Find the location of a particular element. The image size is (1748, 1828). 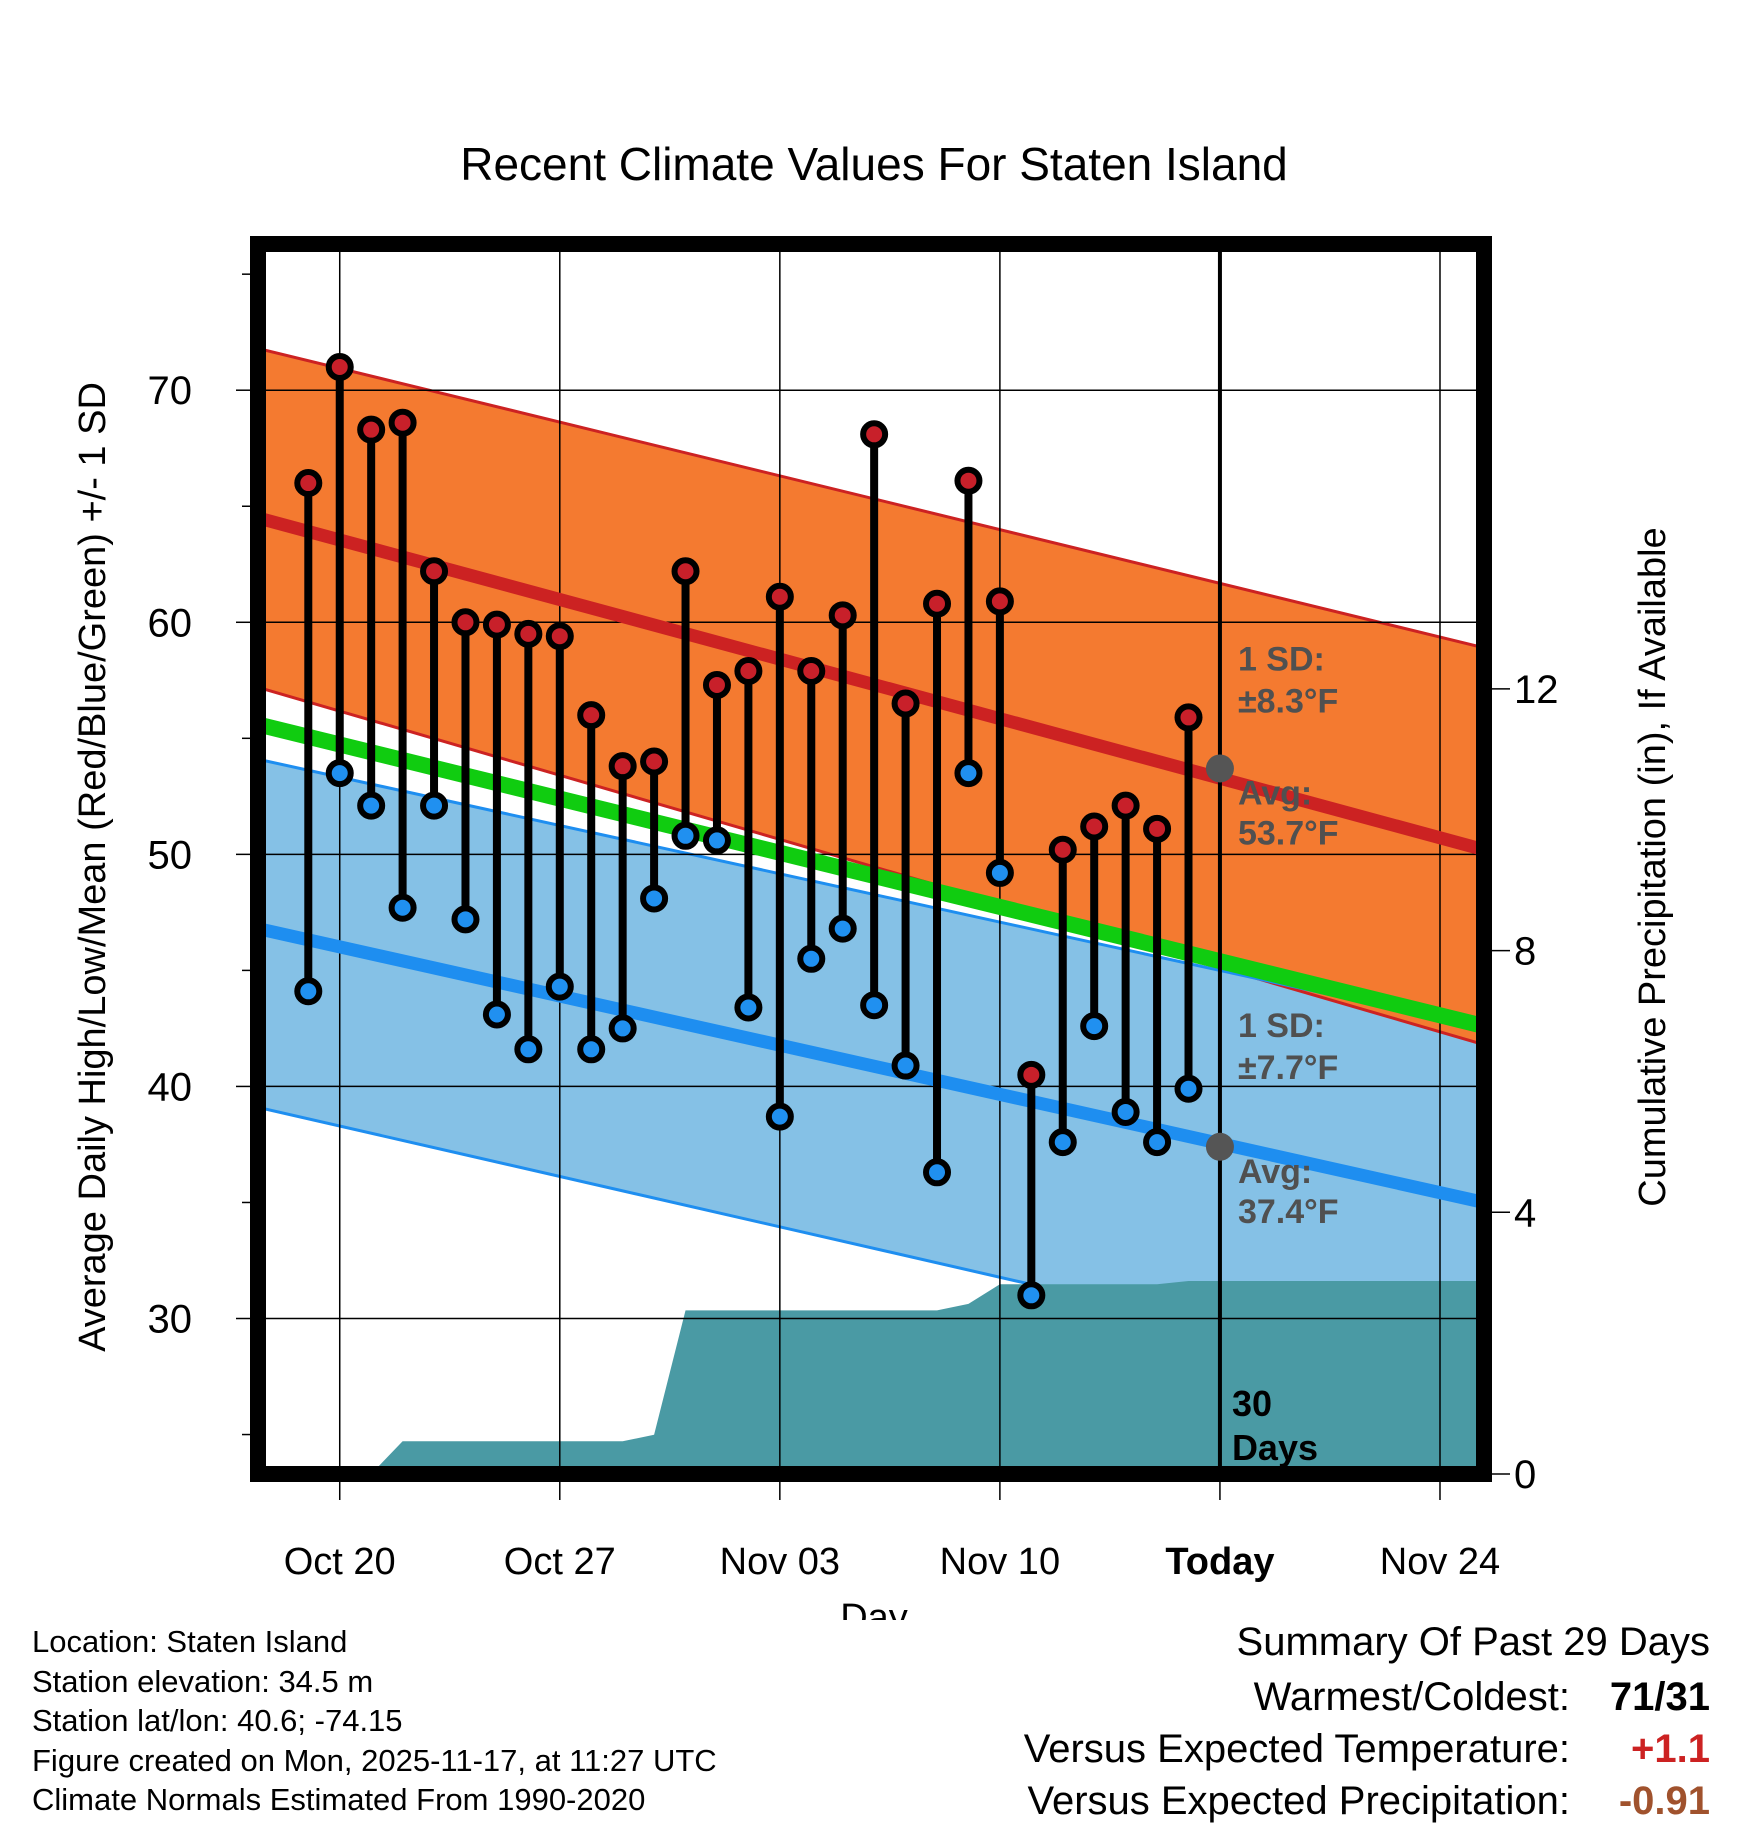

precip-tick-label: 4 is located at coordinates (1525, 1213).